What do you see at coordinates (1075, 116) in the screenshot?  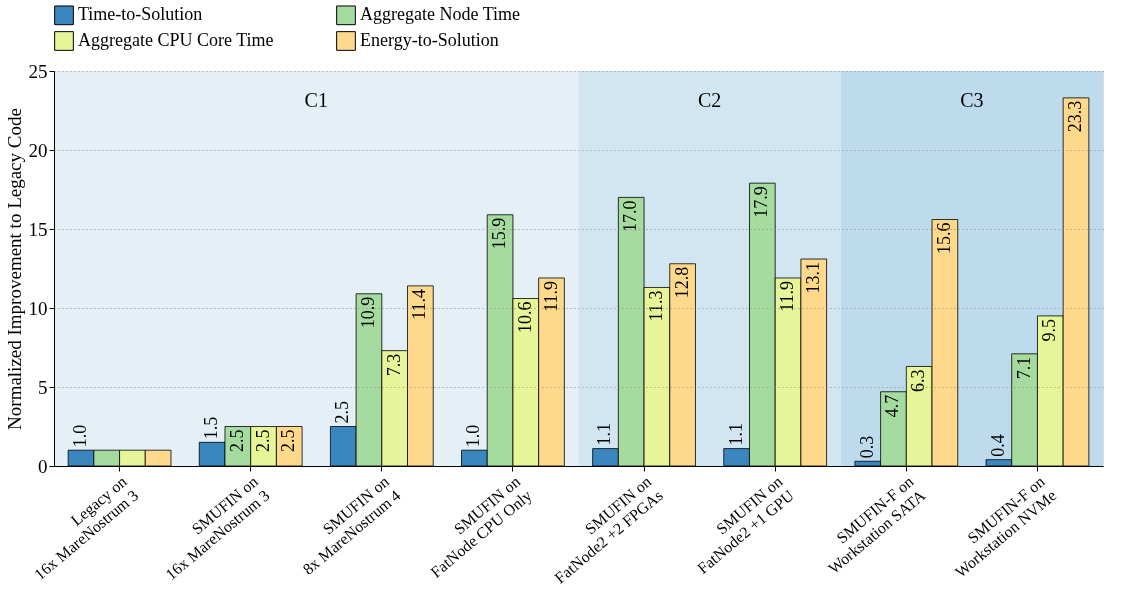 I see `data-label: 23.3` at bounding box center [1075, 116].